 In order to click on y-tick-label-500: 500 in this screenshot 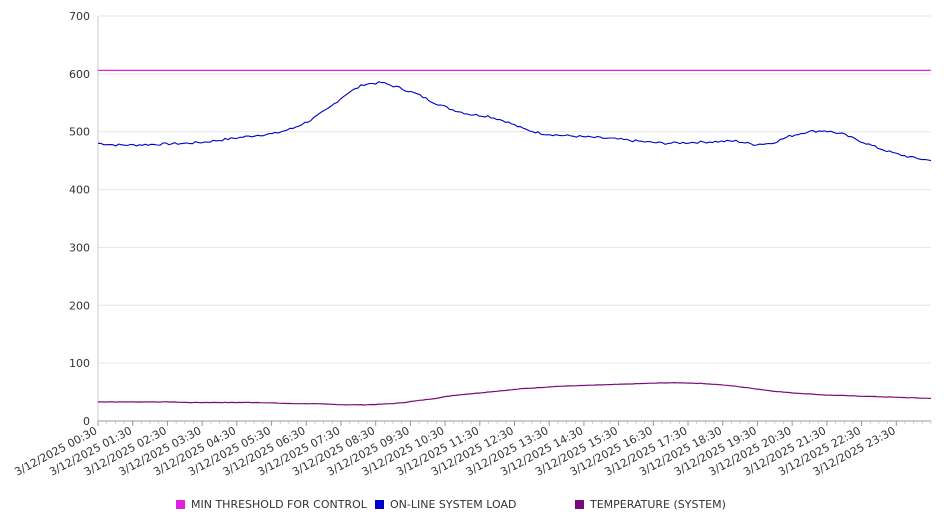, I will do `click(79, 132)`.